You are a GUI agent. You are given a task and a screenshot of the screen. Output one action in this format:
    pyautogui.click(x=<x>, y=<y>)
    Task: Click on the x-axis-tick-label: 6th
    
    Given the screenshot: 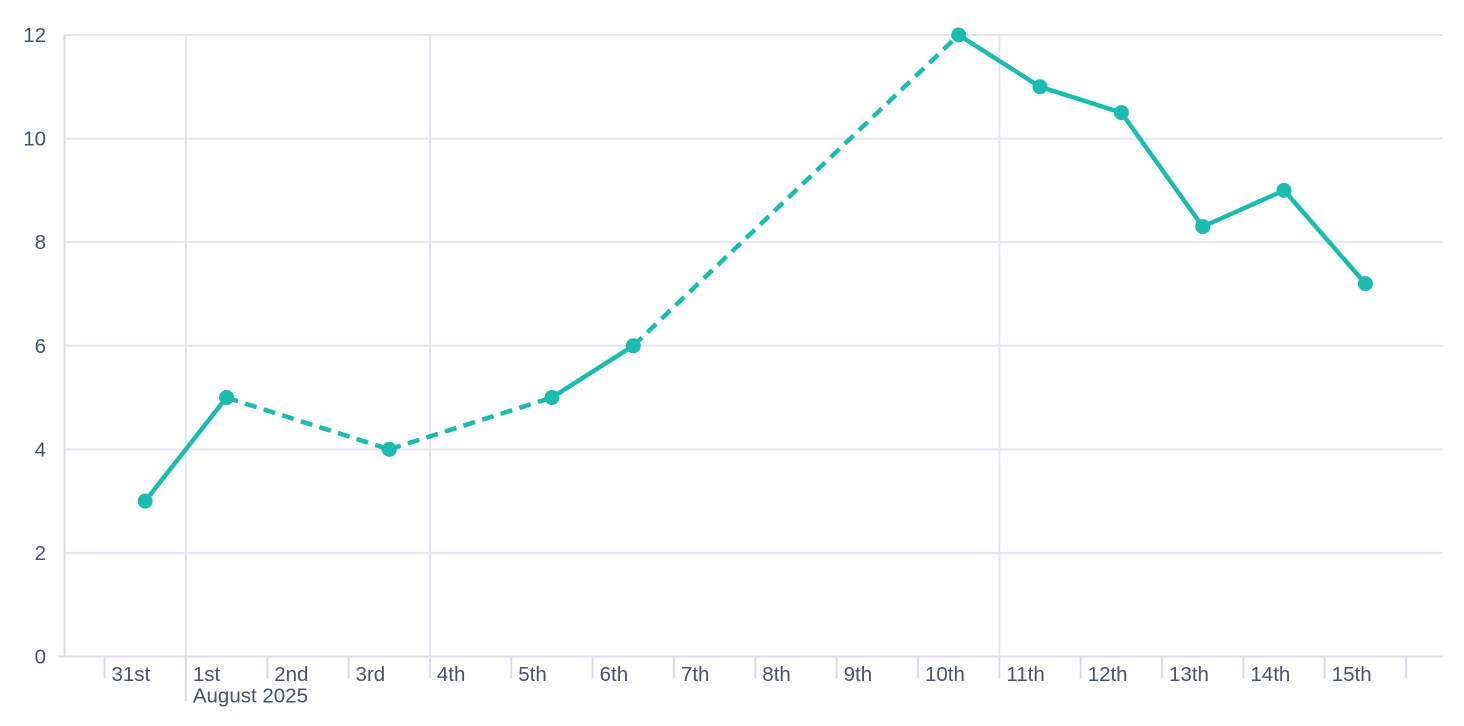 What is the action you would take?
    pyautogui.click(x=614, y=674)
    